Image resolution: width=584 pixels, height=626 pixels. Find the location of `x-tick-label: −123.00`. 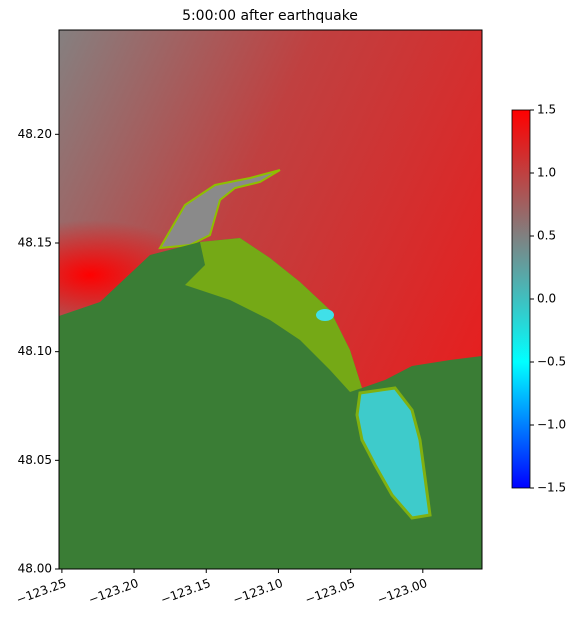

x-tick-label: −123.00 is located at coordinates (402, 591).